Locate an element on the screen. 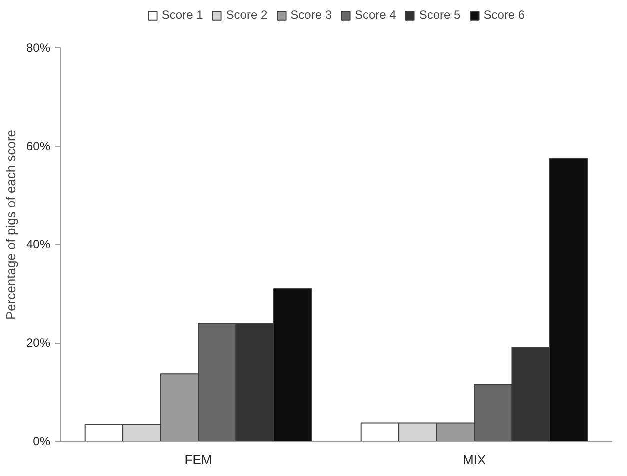  x-tick-label: MIX is located at coordinates (474, 460).